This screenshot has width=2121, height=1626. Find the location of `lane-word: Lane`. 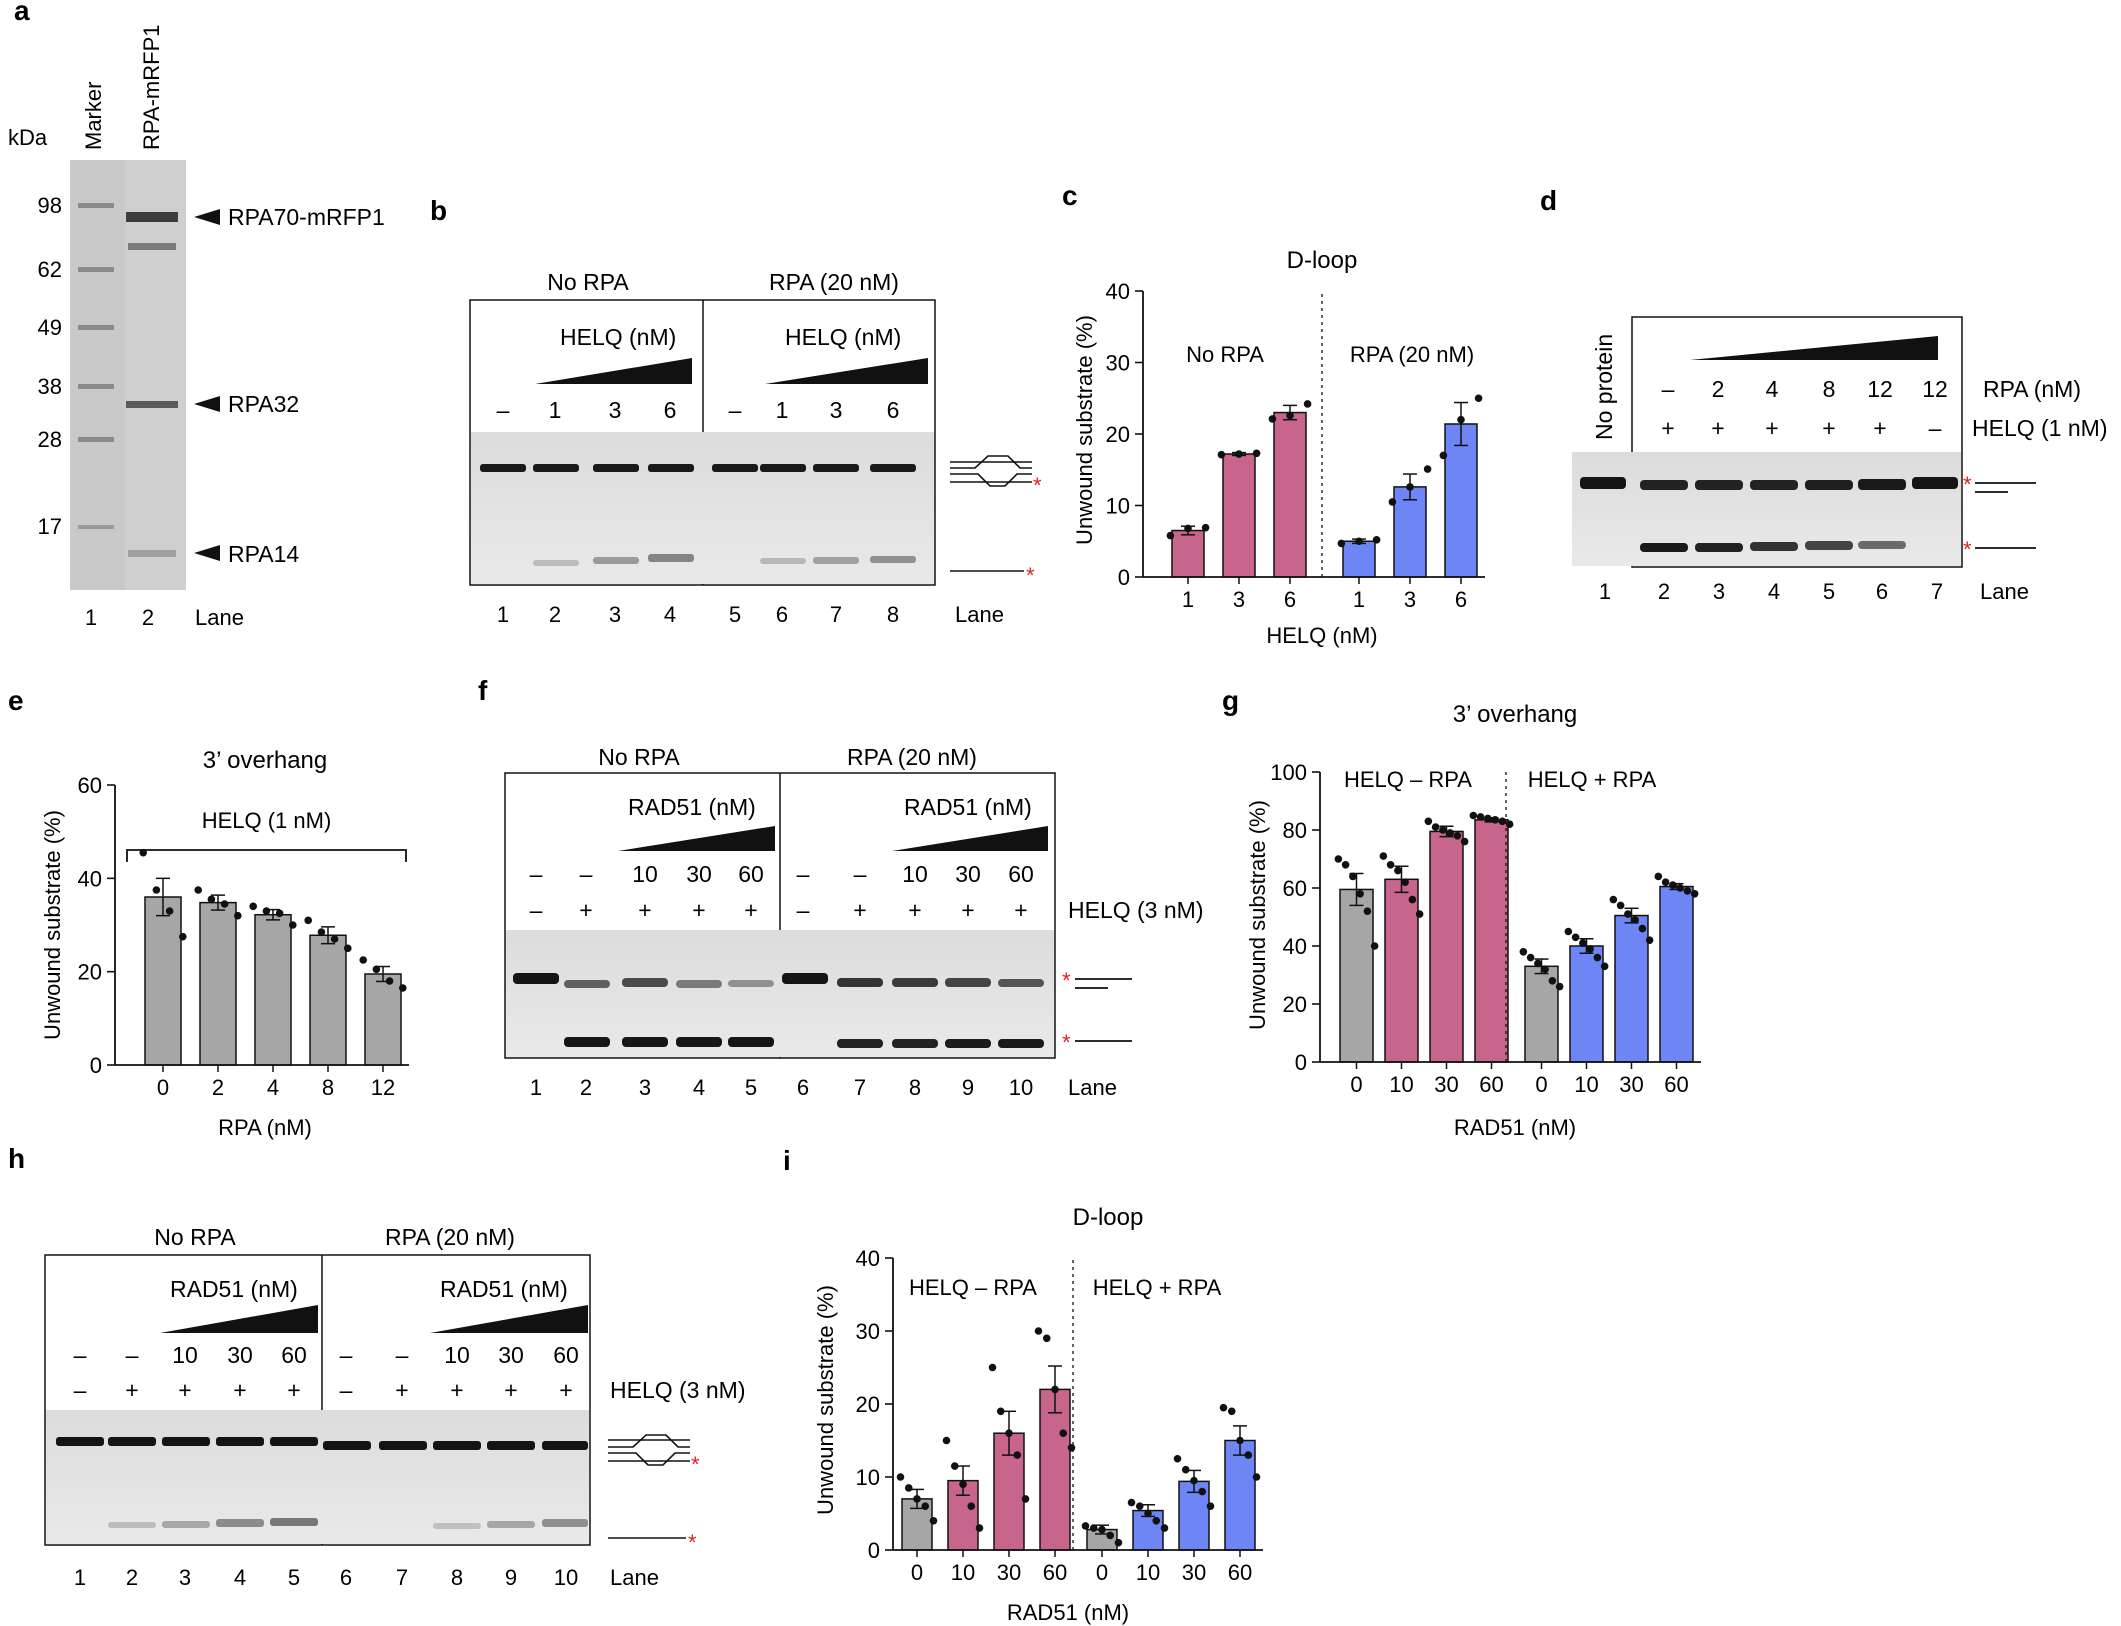

lane-word: Lane is located at coordinates (979, 614).